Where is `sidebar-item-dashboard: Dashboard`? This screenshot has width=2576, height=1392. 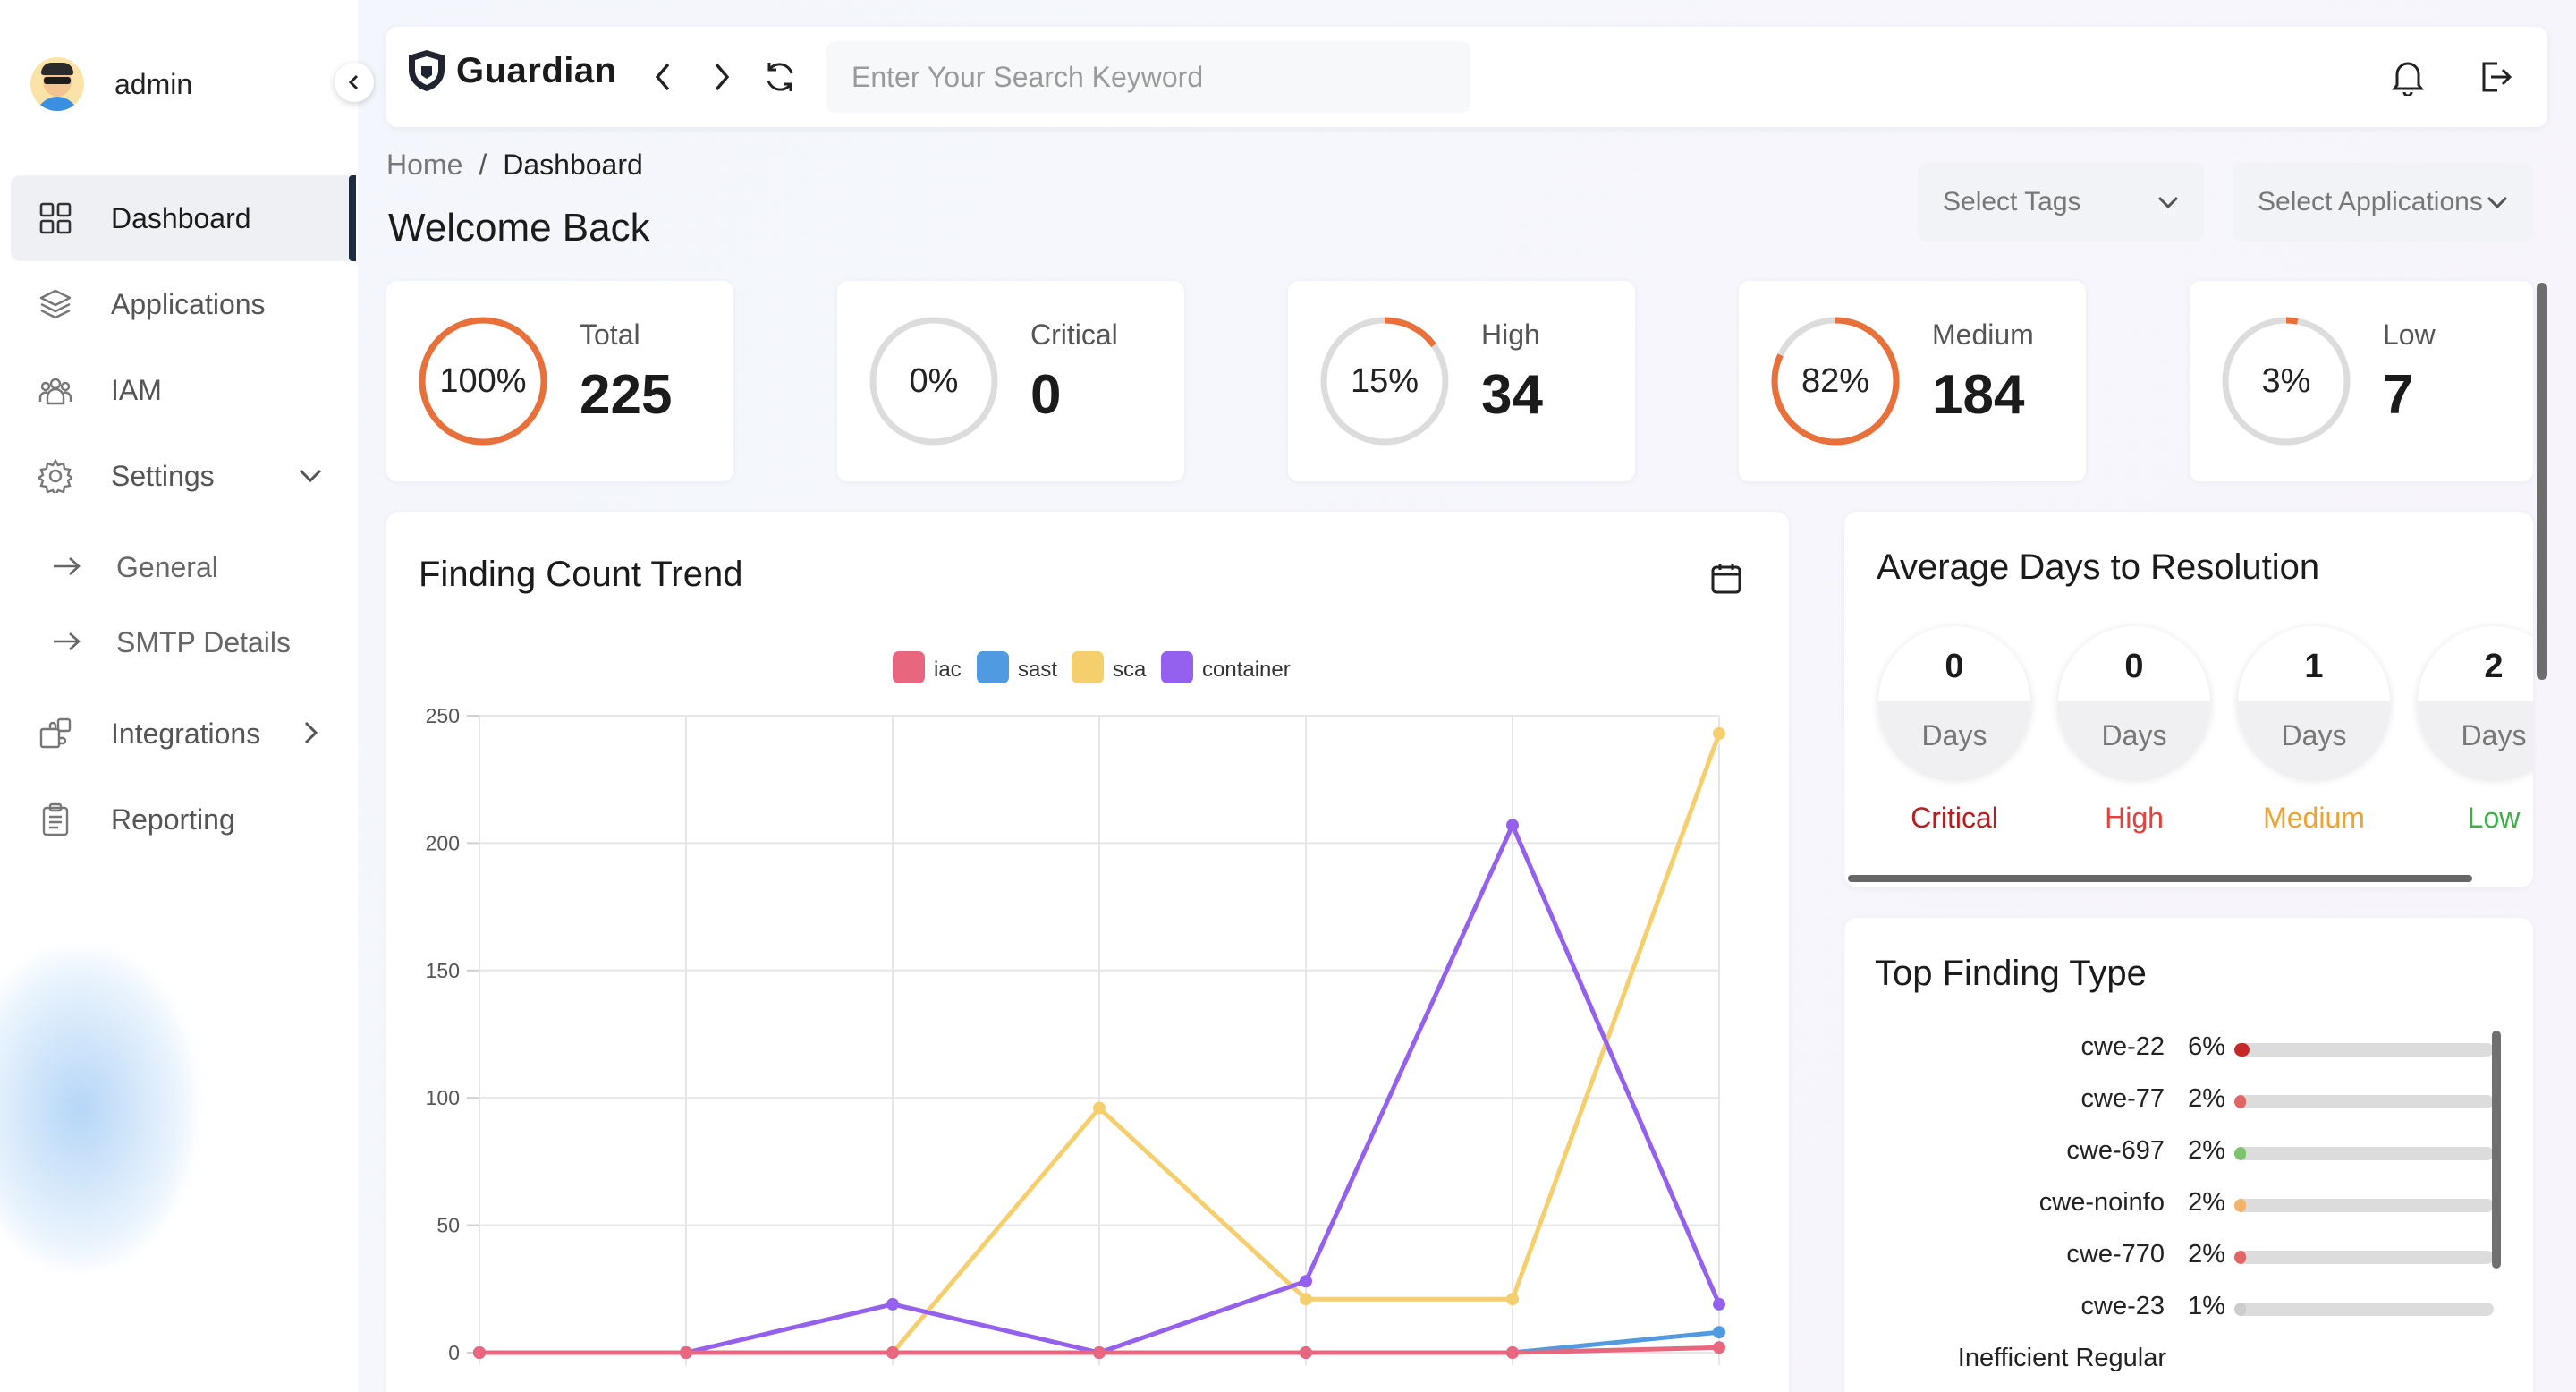
sidebar-item-dashboard: Dashboard is located at coordinates (183, 218).